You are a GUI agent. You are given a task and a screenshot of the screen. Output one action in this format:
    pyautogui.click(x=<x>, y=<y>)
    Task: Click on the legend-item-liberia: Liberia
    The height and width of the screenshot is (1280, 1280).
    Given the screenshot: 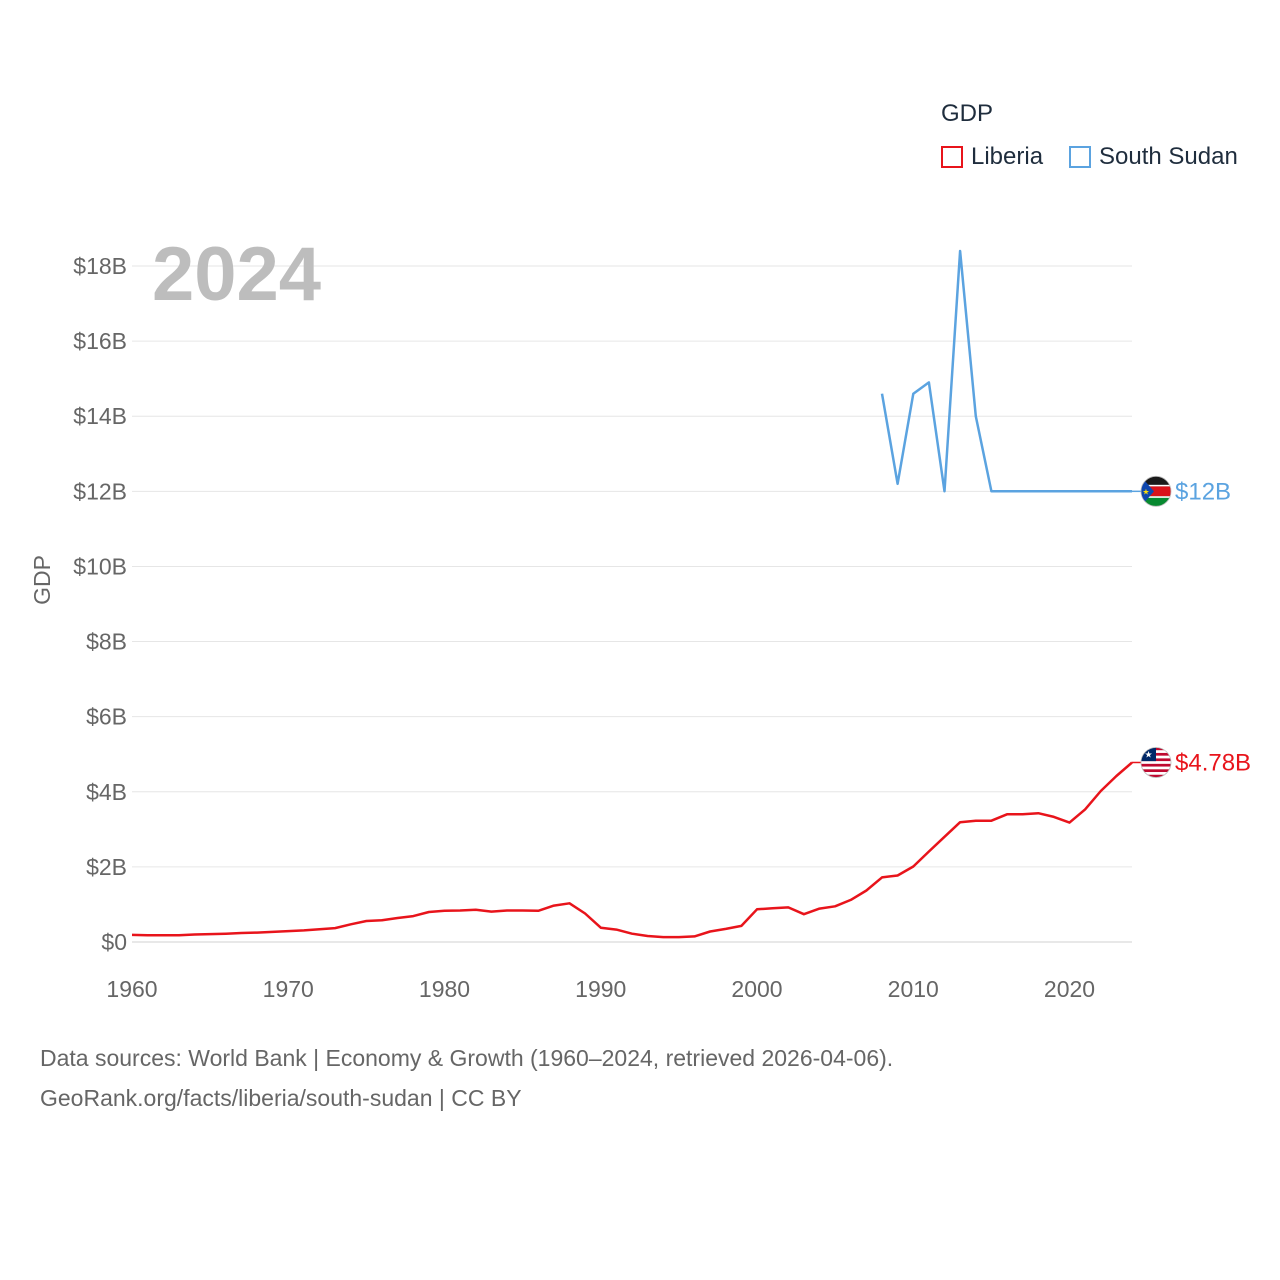 What is the action you would take?
    pyautogui.click(x=992, y=157)
    